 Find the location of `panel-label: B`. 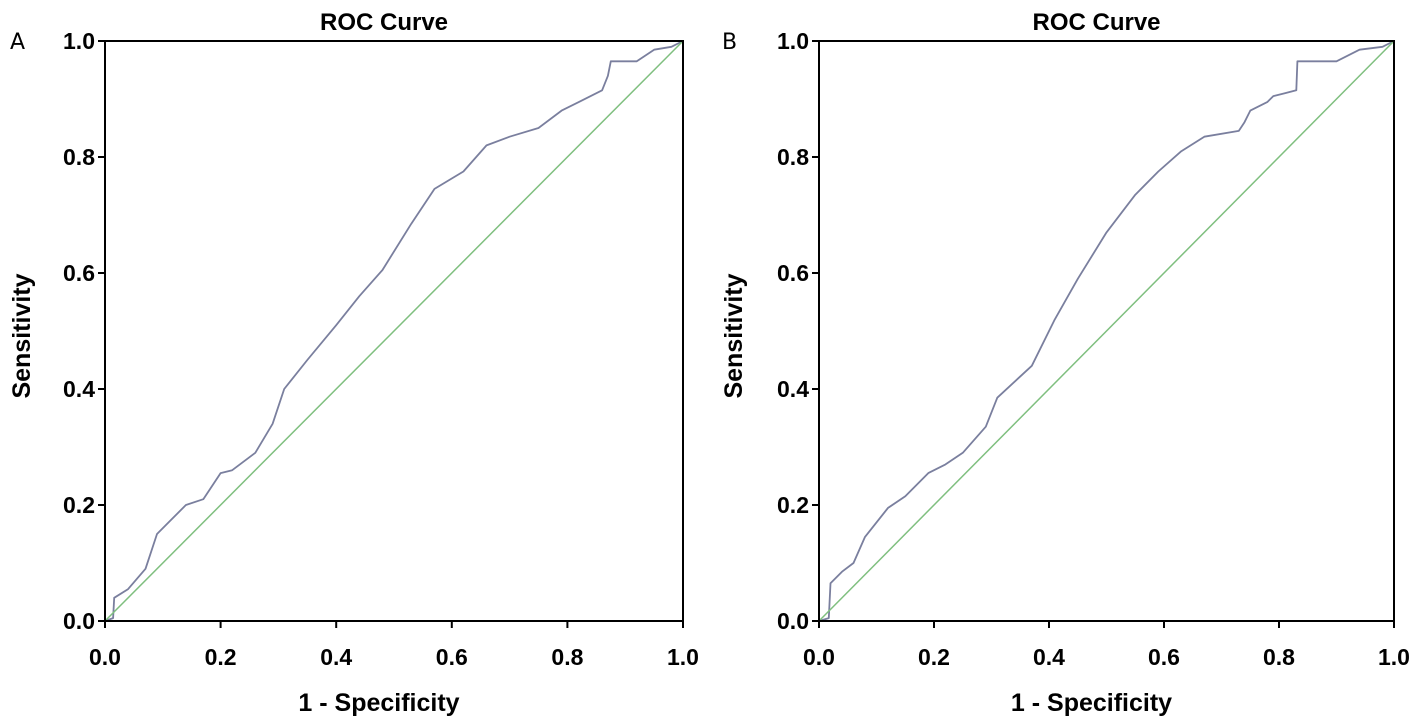

panel-label: B is located at coordinates (730, 42).